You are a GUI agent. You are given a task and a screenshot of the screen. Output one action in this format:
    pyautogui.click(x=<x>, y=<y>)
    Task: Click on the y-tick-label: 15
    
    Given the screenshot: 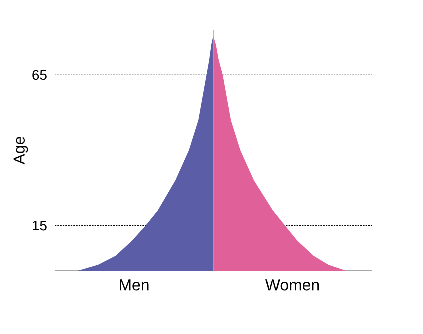 What is the action you would take?
    pyautogui.click(x=40, y=225)
    